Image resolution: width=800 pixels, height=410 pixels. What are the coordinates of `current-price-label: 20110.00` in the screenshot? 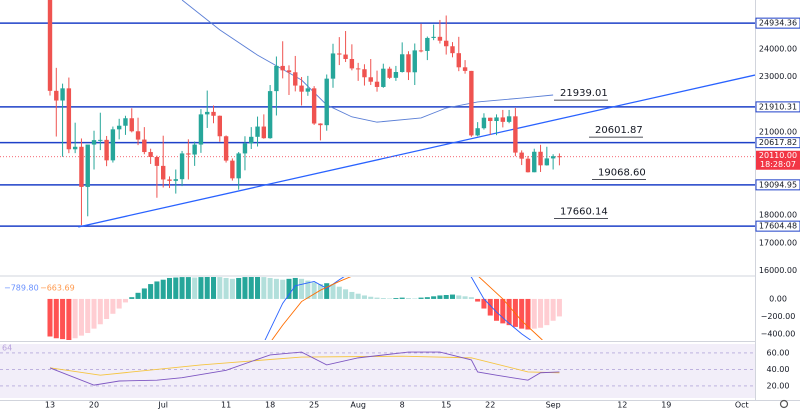 It's located at (778, 155).